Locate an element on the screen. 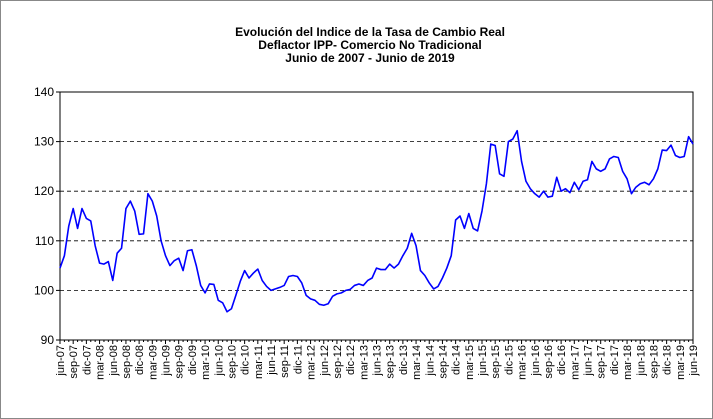  x-tick-label: jun-19 is located at coordinates (694, 361).